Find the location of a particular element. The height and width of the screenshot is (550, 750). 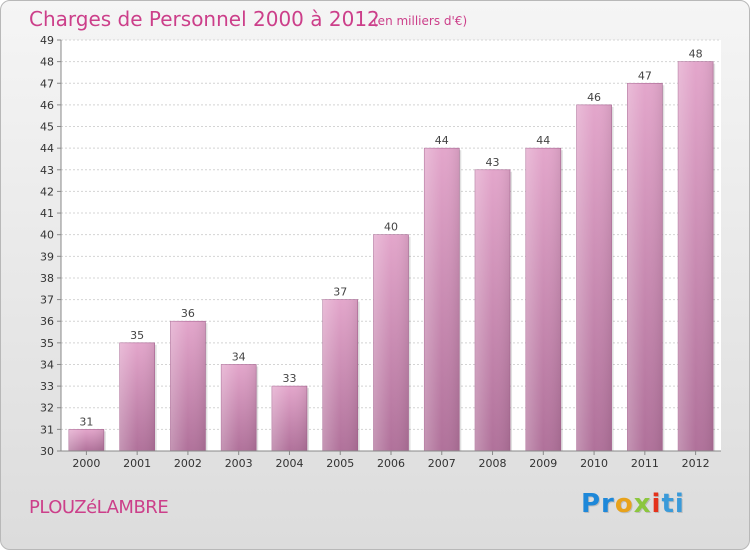

x-tick-label: 2012 is located at coordinates (696, 463).